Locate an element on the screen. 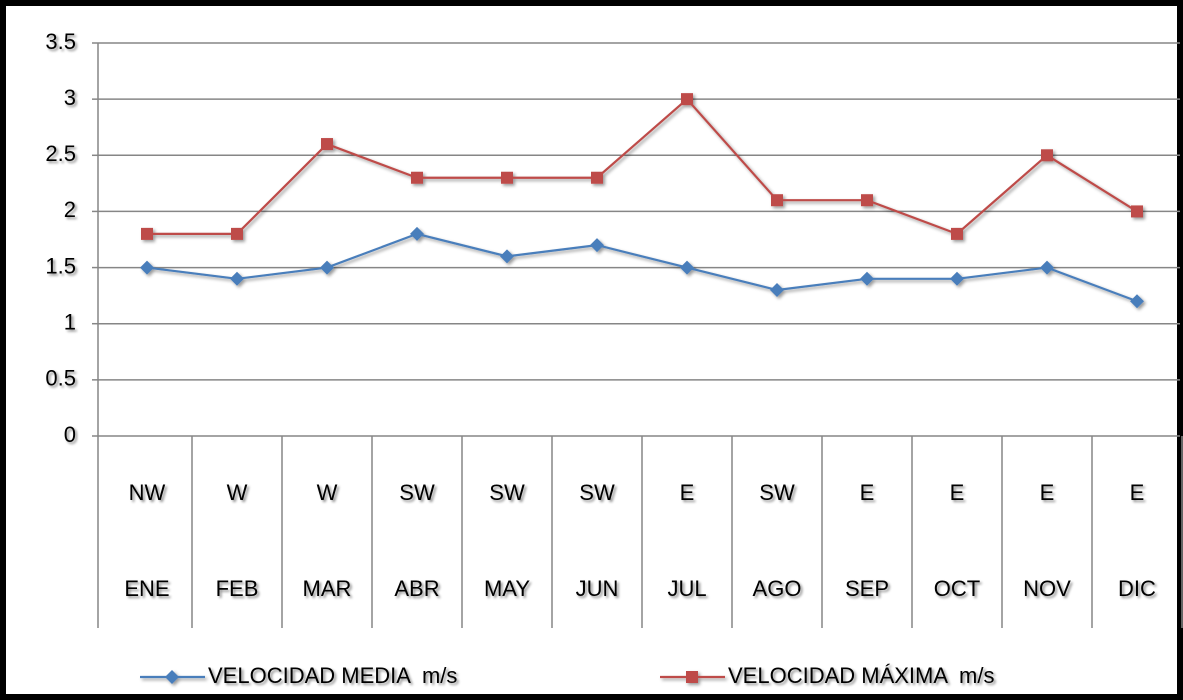  x-tick-label: NOV is located at coordinates (1047, 588).